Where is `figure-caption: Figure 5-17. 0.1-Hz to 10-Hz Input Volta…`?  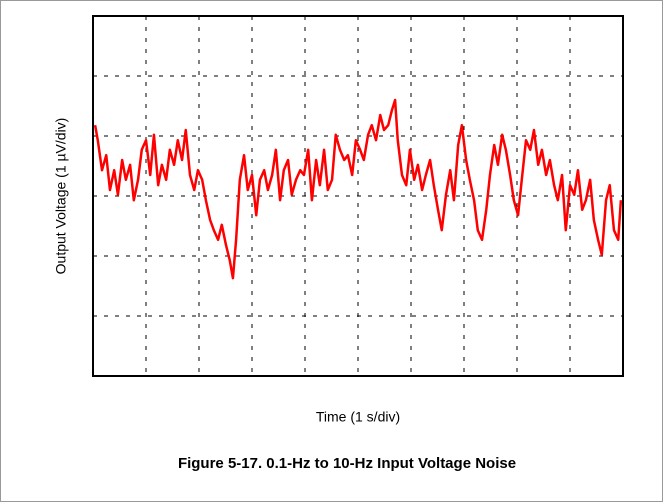
figure-caption: Figure 5-17. 0.1-Hz to 10-Hz Input Volta… is located at coordinates (347, 463).